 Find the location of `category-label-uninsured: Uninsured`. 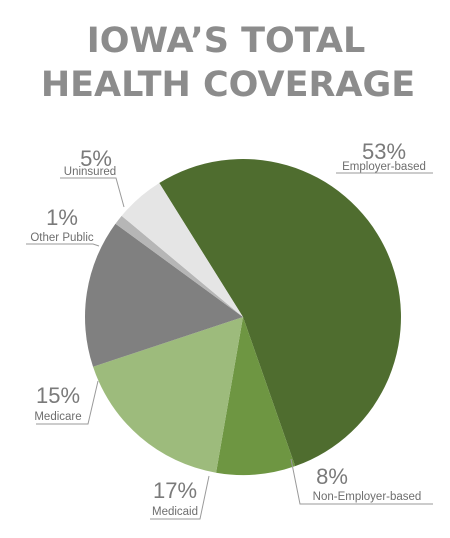

category-label-uninsured: Uninsured is located at coordinates (90, 172).